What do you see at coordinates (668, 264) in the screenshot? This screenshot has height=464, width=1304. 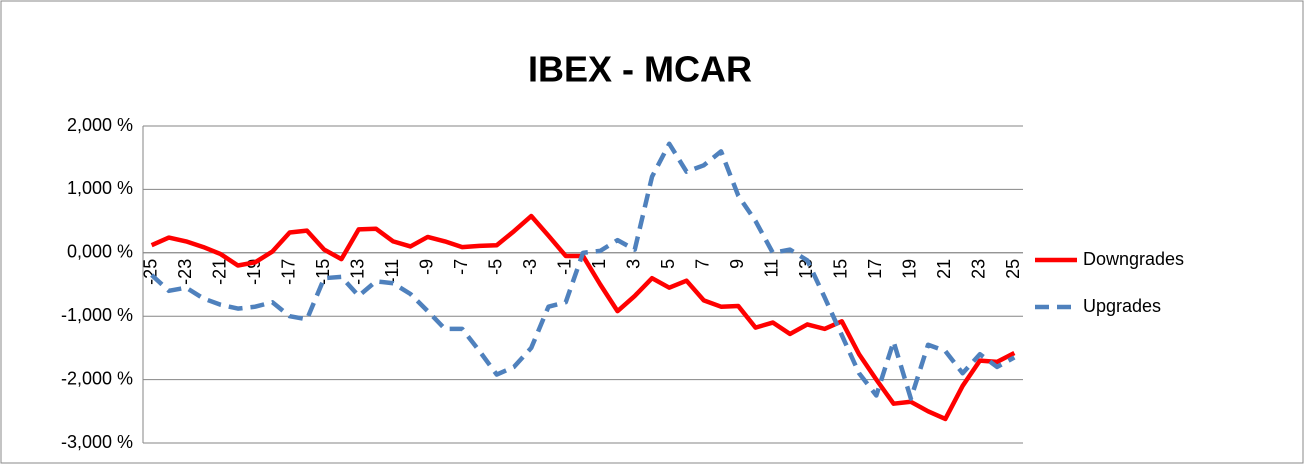 I see `x-tick-label: 5` at bounding box center [668, 264].